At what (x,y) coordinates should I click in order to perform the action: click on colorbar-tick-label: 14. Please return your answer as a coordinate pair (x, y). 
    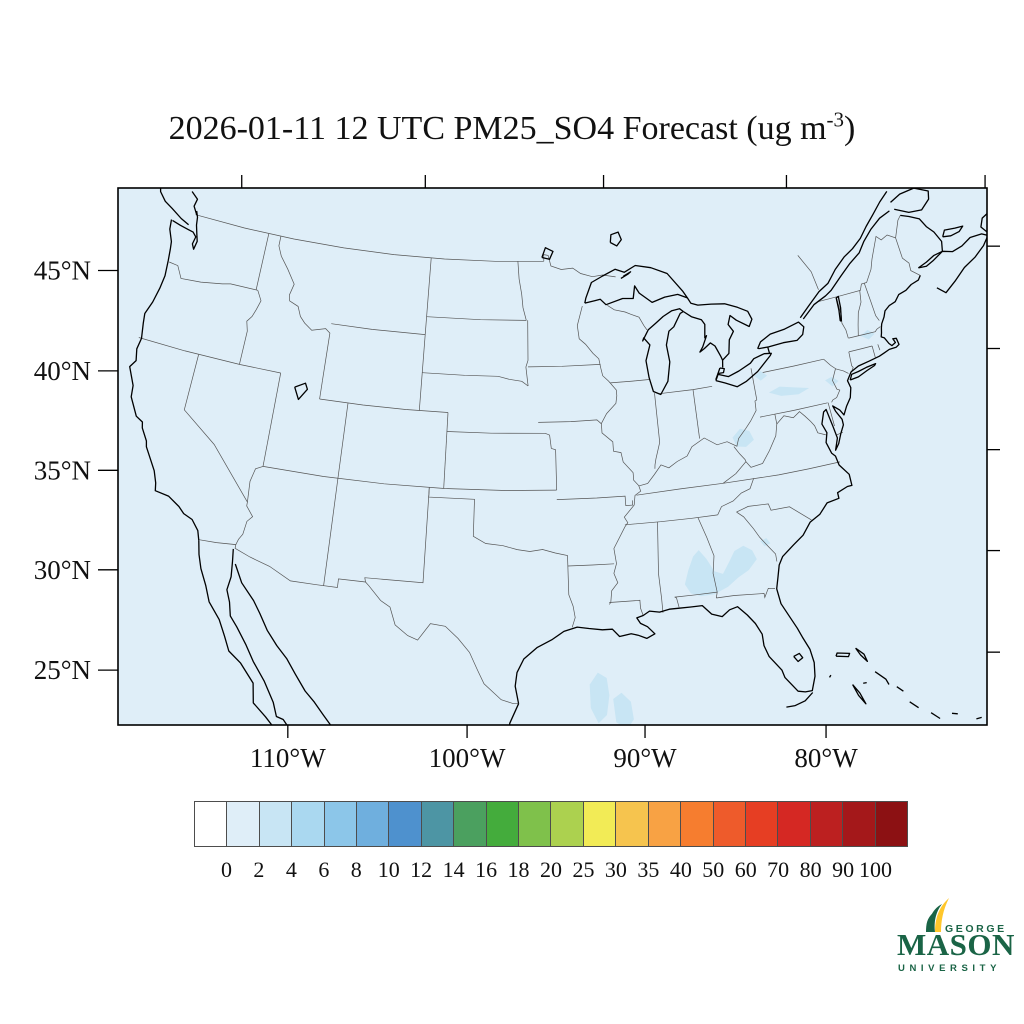
    Looking at the image, I should click on (453, 869).